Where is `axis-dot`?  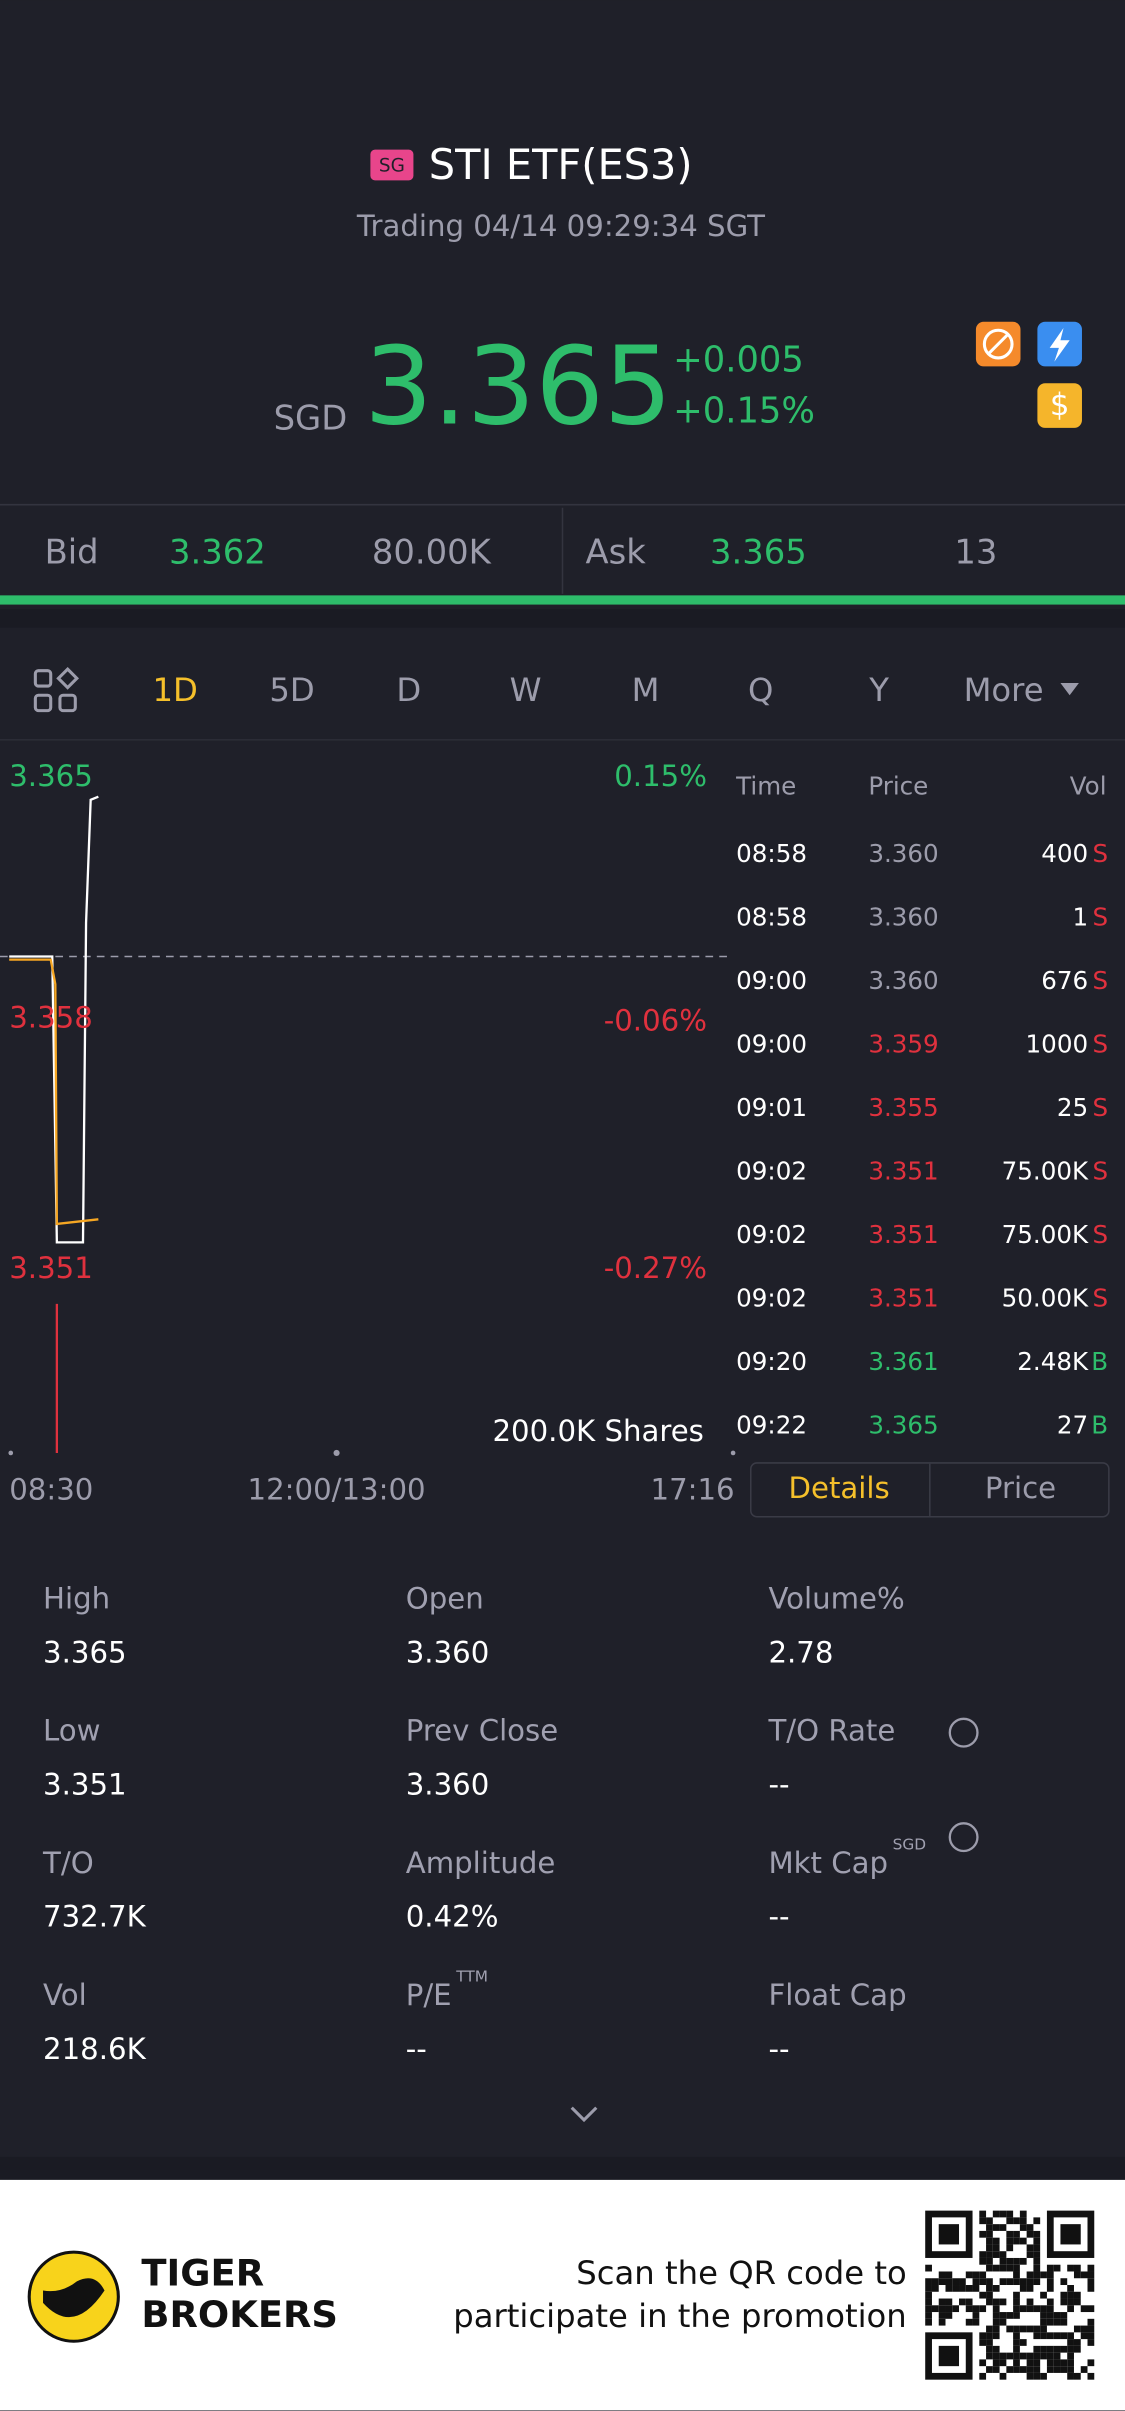 axis-dot is located at coordinates (336, 1453).